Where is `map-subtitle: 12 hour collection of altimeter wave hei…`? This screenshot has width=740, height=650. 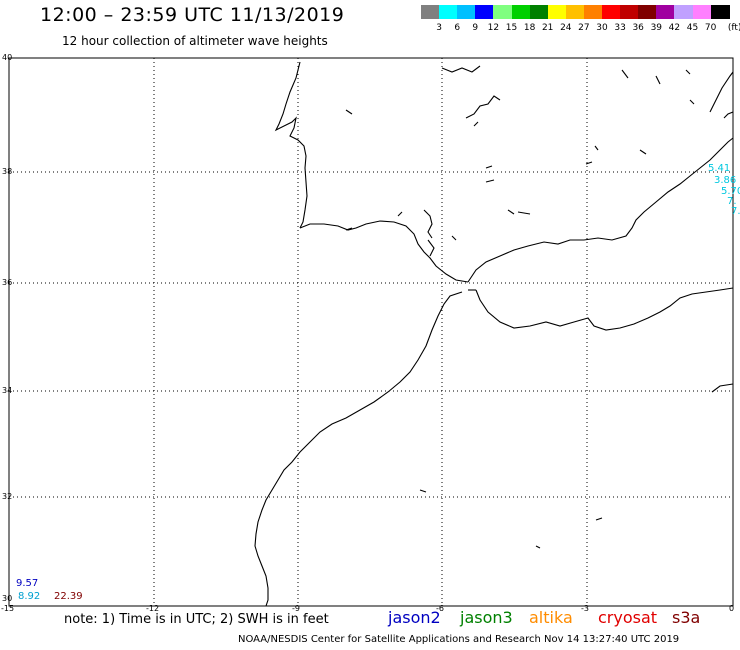 map-subtitle: 12 hour collection of altimeter wave hei… is located at coordinates (195, 41).